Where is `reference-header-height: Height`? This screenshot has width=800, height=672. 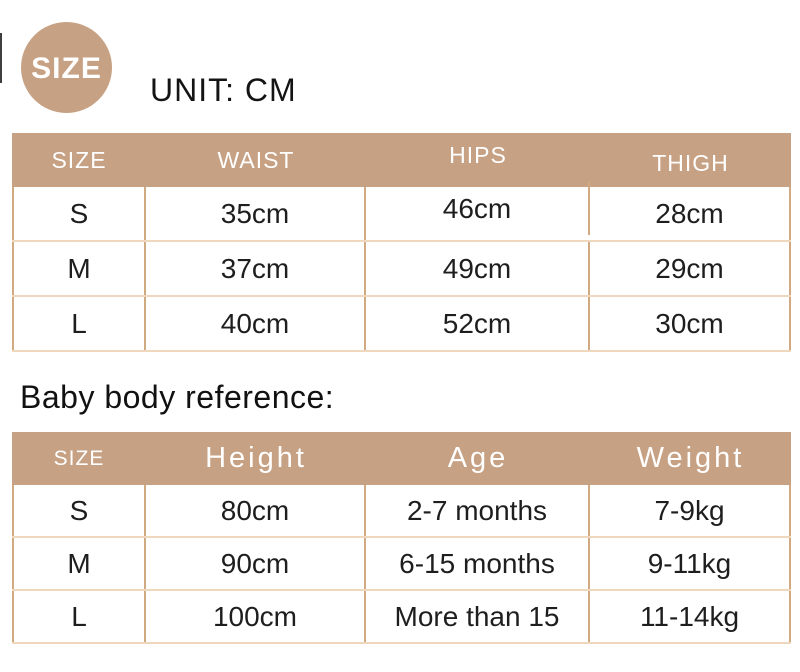
reference-header-height: Height is located at coordinates (256, 458).